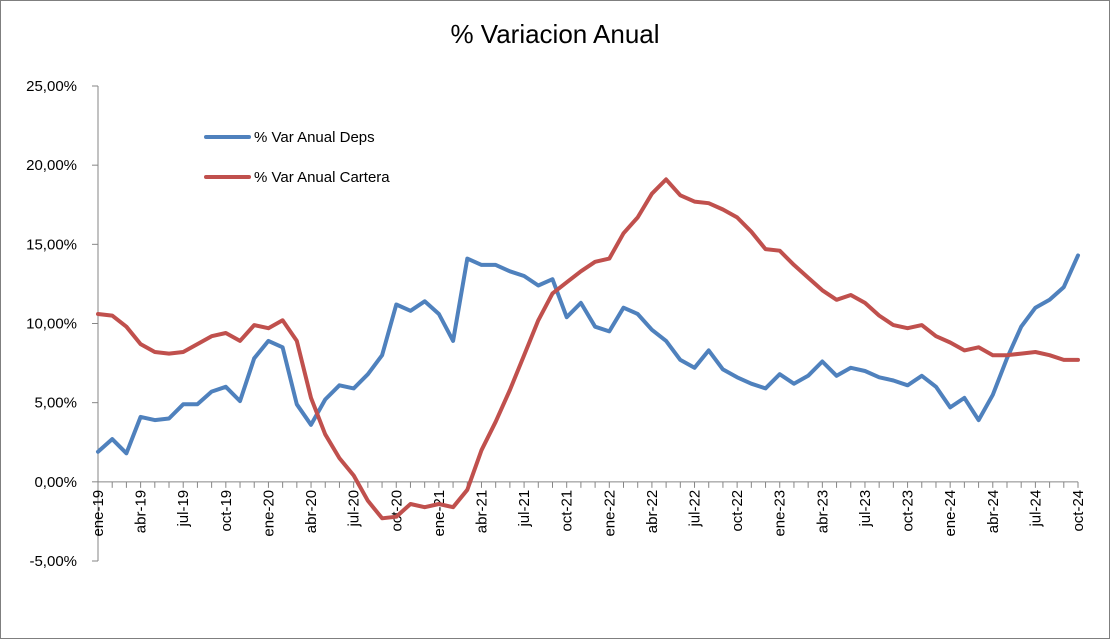 Image resolution: width=1110 pixels, height=640 pixels. What do you see at coordinates (555, 34) in the screenshot?
I see `chart-title: % Variacion Anual` at bounding box center [555, 34].